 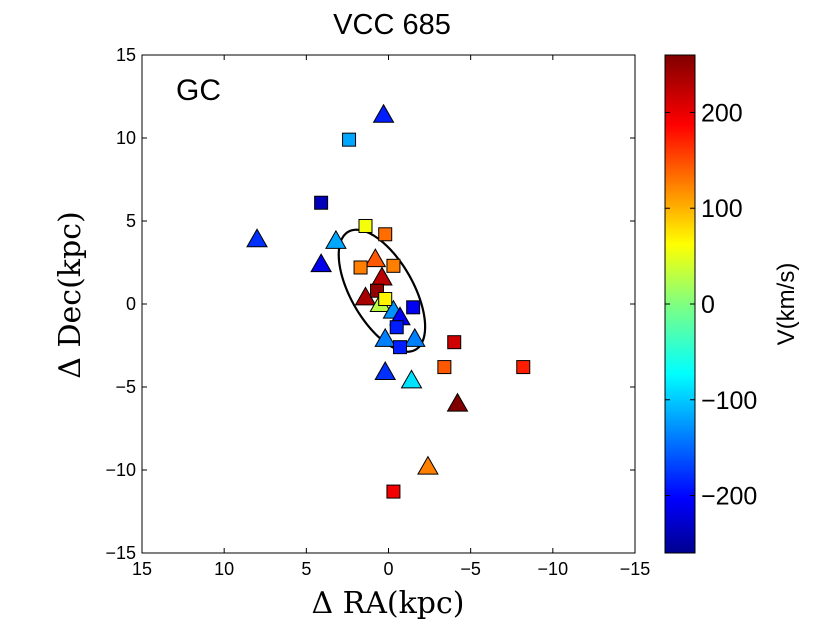 What do you see at coordinates (708, 305) in the screenshot?
I see `colorbar-tick-label: 0` at bounding box center [708, 305].